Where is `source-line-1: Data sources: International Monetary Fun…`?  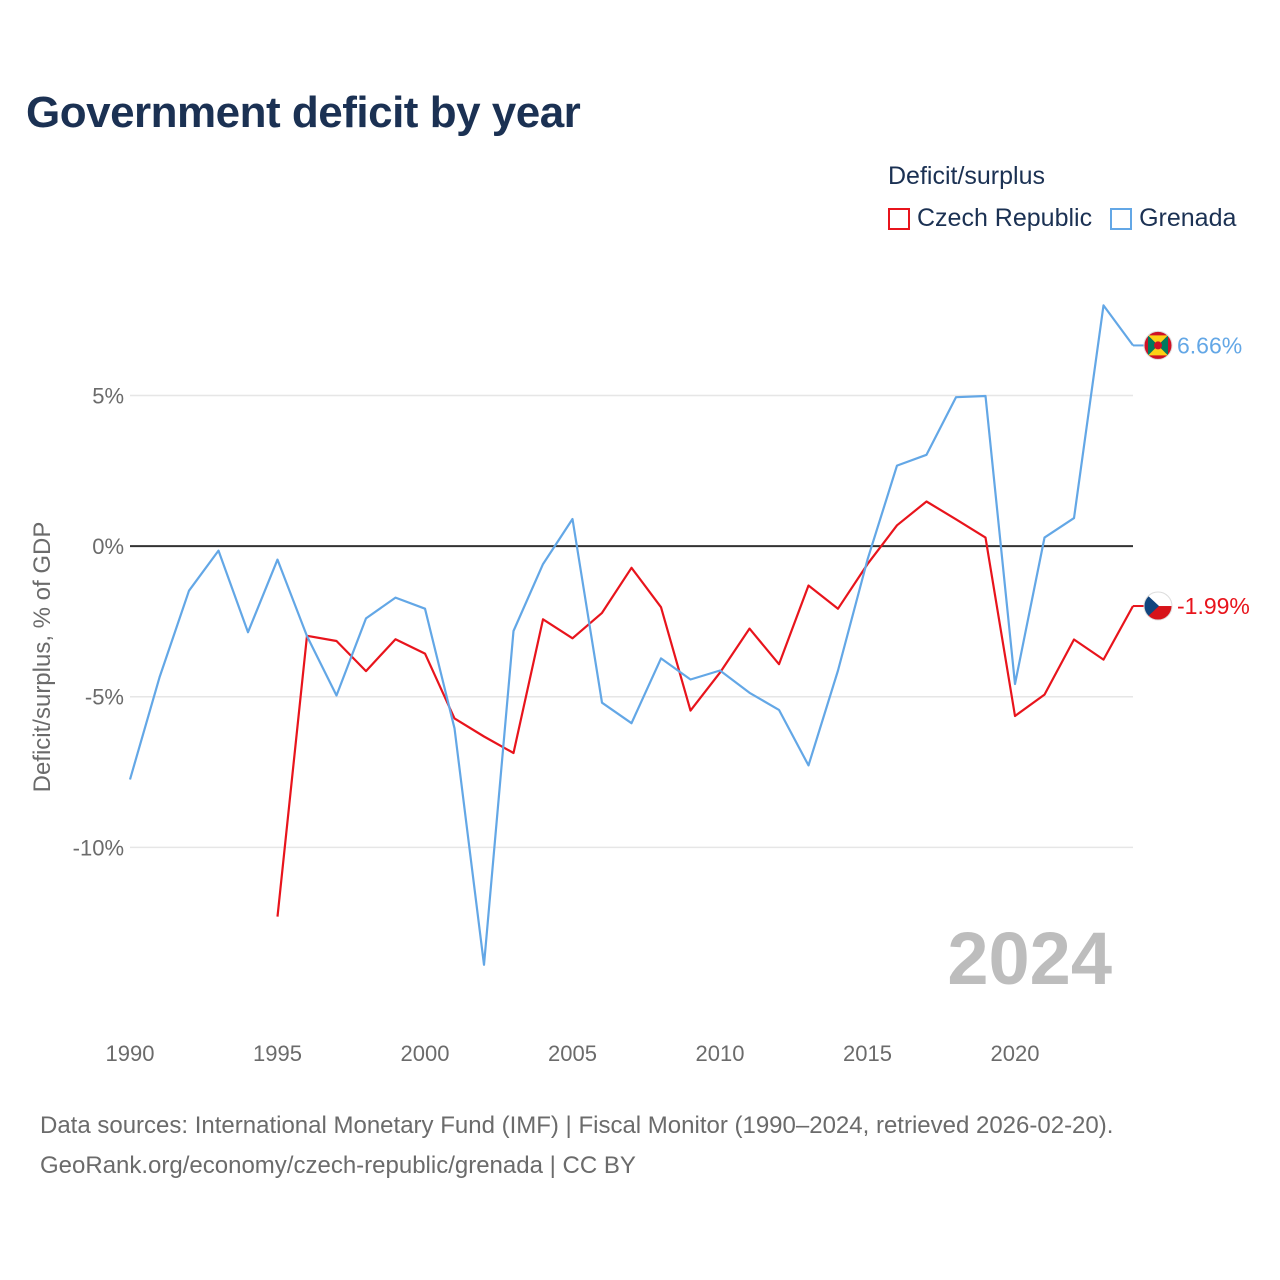
source-line-1: Data sources: International Monetary Fun… is located at coordinates (577, 1125).